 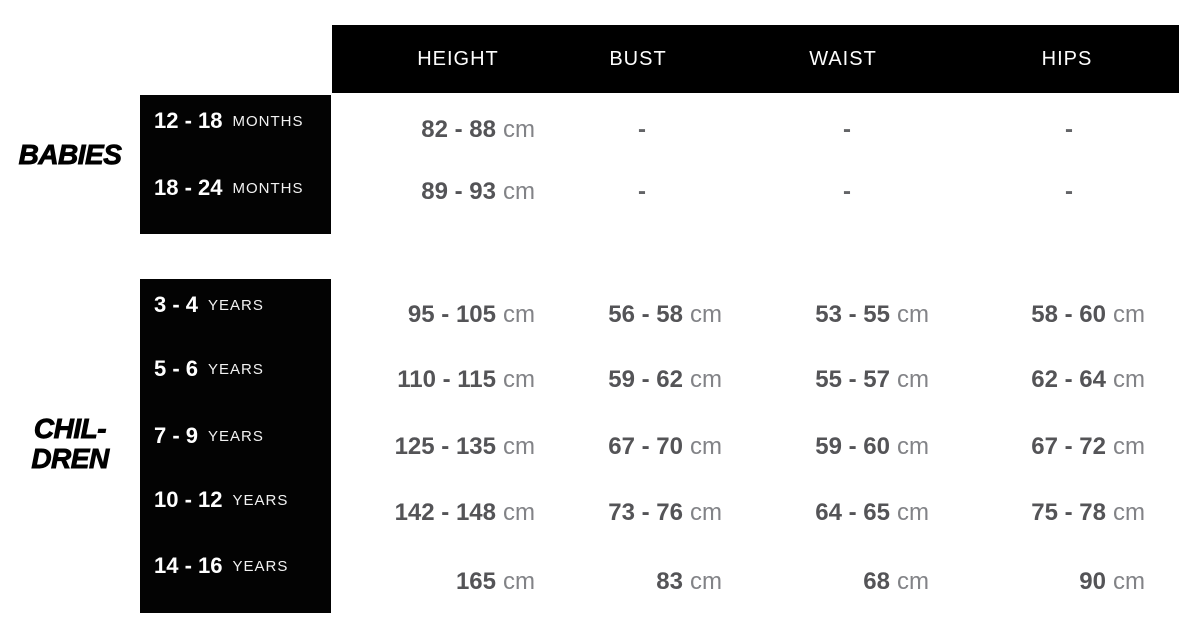 What do you see at coordinates (1068, 314) in the screenshot?
I see `measurement-range: 58 - 60` at bounding box center [1068, 314].